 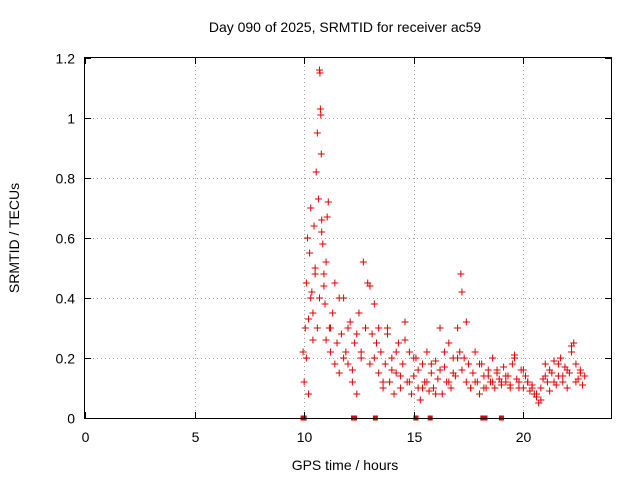 What do you see at coordinates (415, 437) in the screenshot?
I see `x-tick-label: 15` at bounding box center [415, 437].